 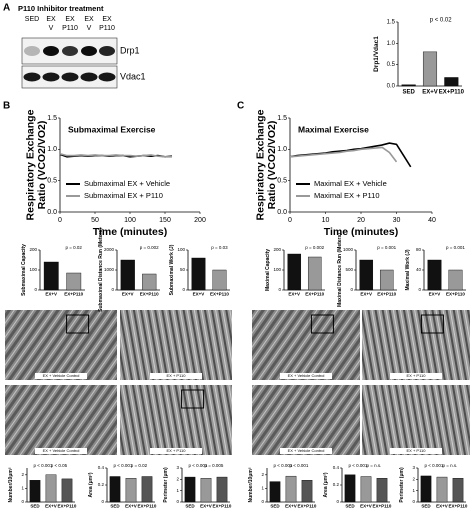 What do you see at coordinates (419, 249) in the screenshot?
I see `y-tick-label: 80` at bounding box center [419, 249].